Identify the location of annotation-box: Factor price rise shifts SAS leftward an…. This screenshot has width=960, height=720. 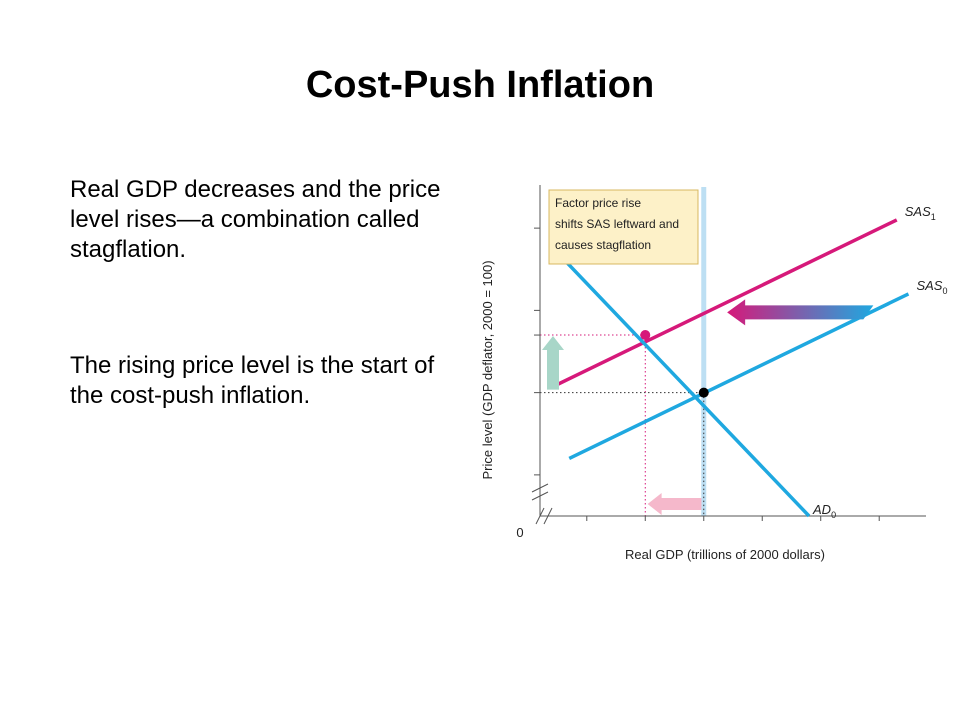
(623, 227).